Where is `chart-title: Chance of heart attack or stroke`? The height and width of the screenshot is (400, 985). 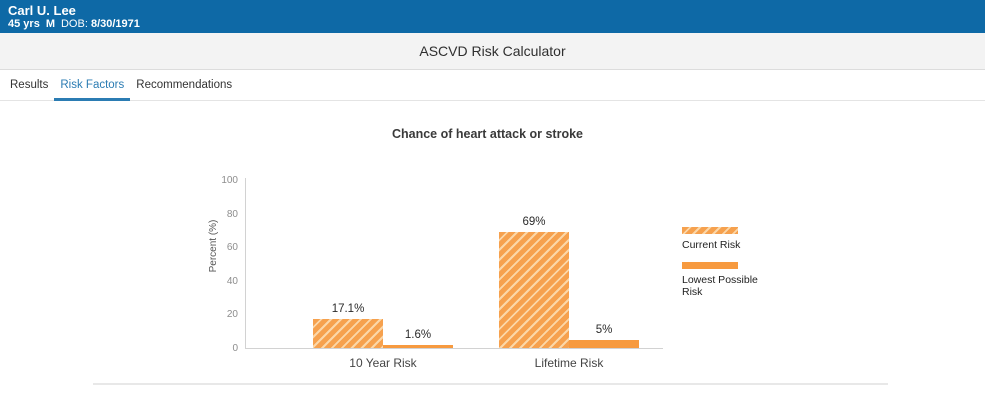
chart-title: Chance of heart attack or stroke is located at coordinates (487, 134).